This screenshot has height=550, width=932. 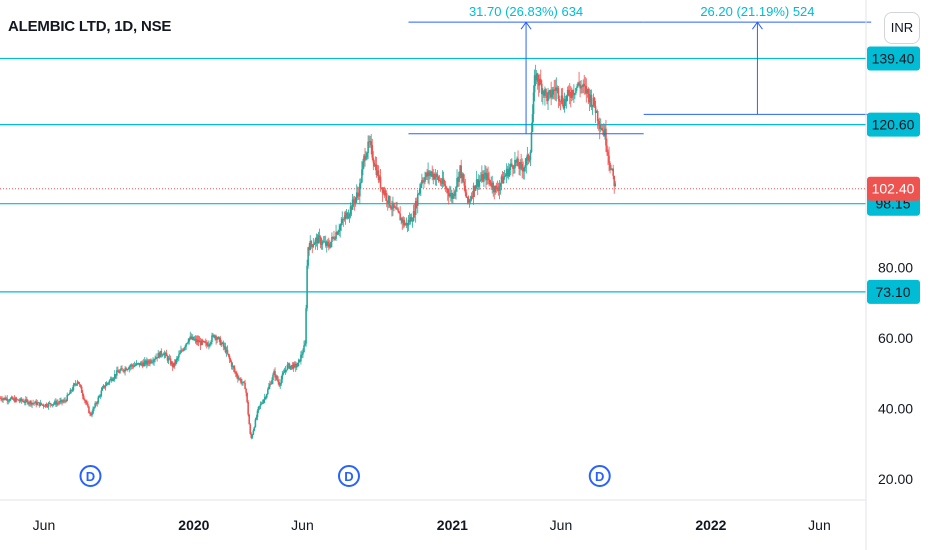 I want to click on currency-button: INR, so click(x=902, y=28).